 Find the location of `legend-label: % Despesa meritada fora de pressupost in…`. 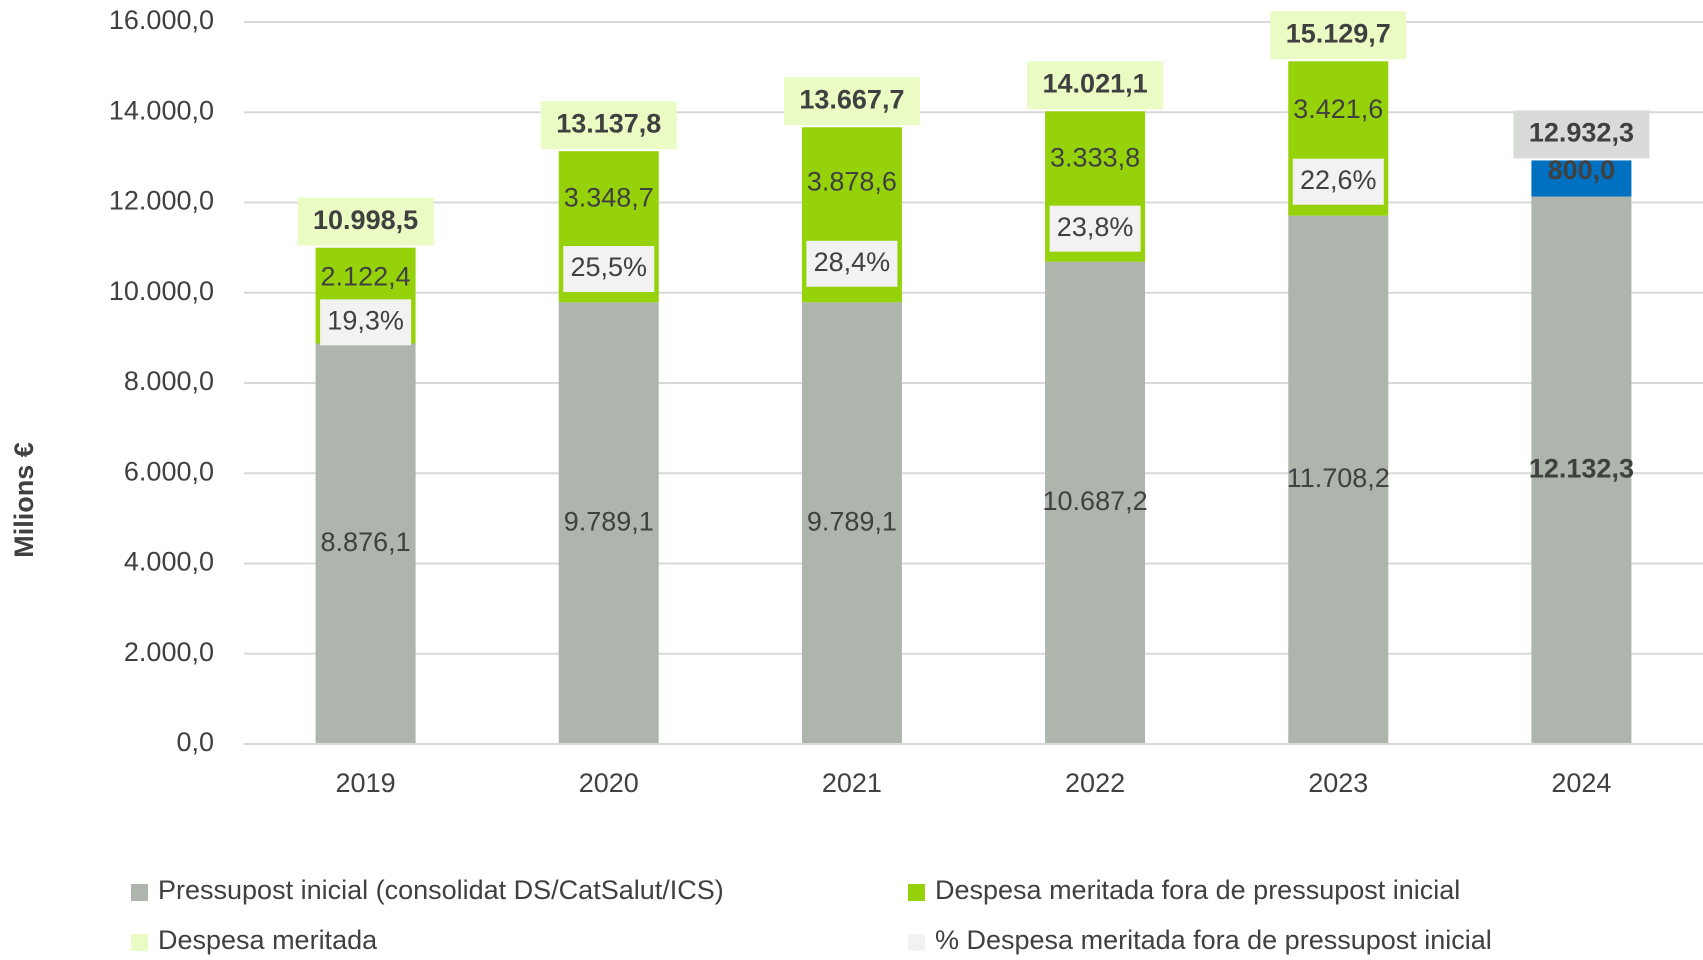

legend-label: % Despesa meritada fora de pressupost in… is located at coordinates (1213, 940).